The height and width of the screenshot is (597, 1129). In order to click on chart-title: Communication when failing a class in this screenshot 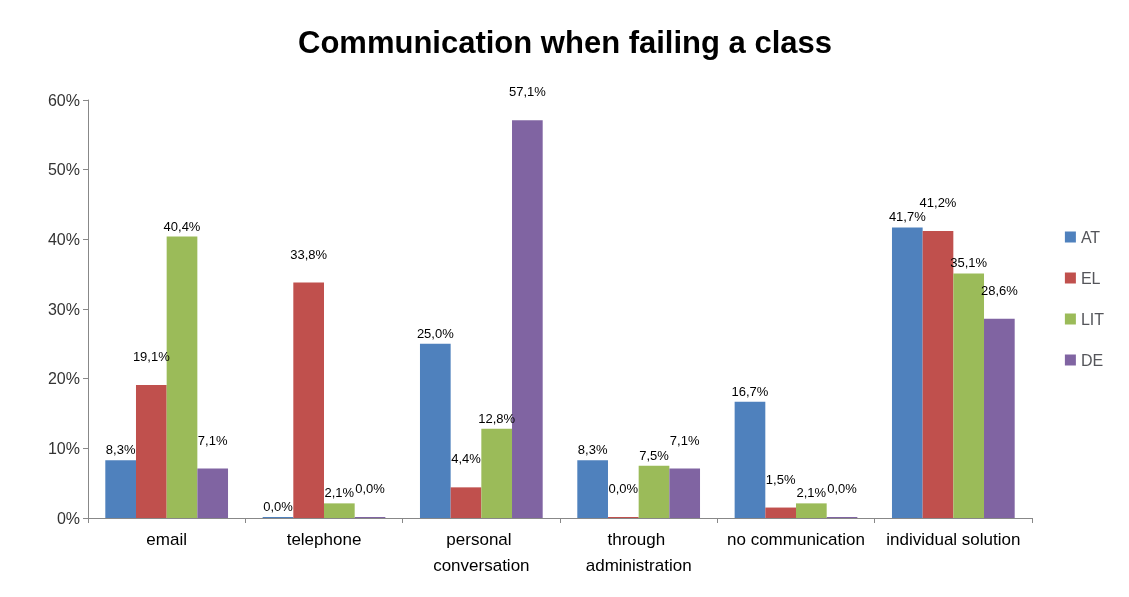, I will do `click(565, 42)`.